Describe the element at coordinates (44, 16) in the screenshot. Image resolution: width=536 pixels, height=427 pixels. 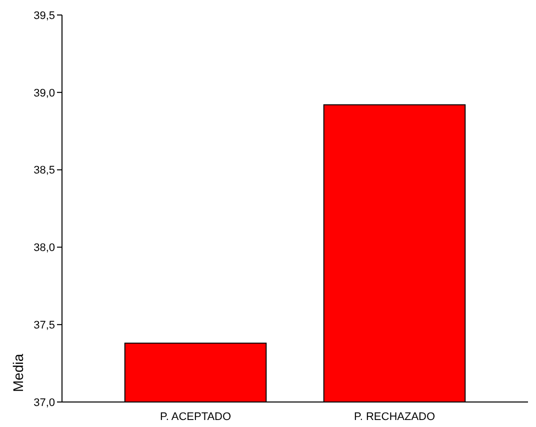
I see `y-tick-label: 39,5` at that location.